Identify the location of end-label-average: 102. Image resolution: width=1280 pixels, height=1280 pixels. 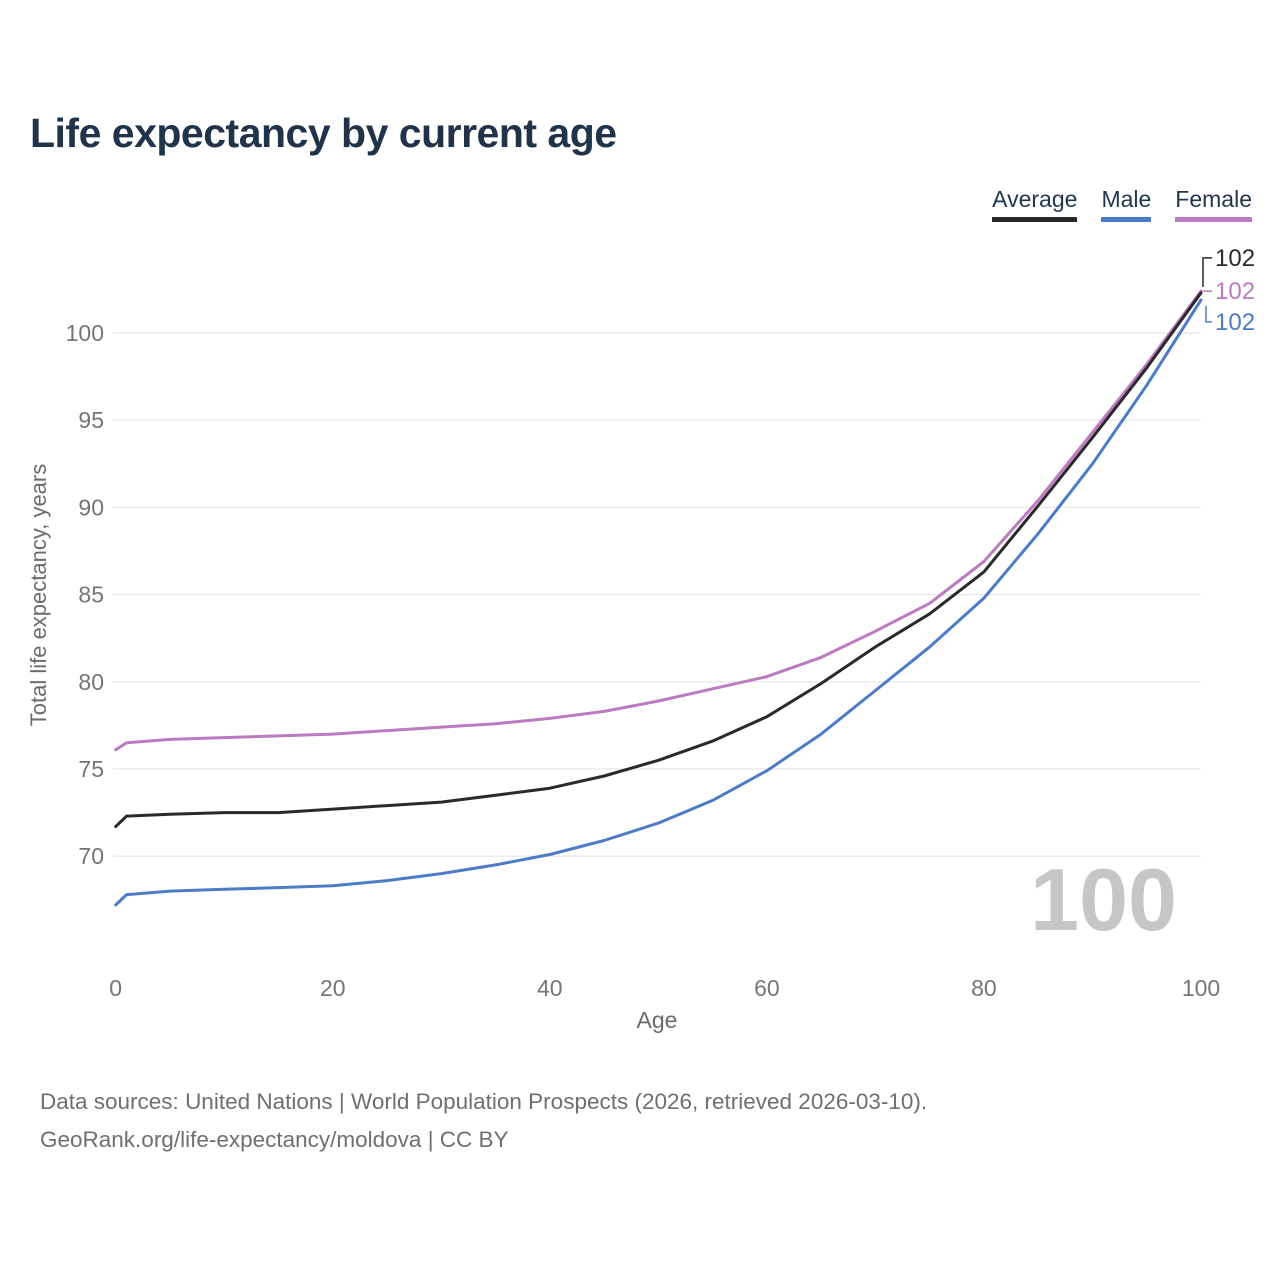
(1235, 258).